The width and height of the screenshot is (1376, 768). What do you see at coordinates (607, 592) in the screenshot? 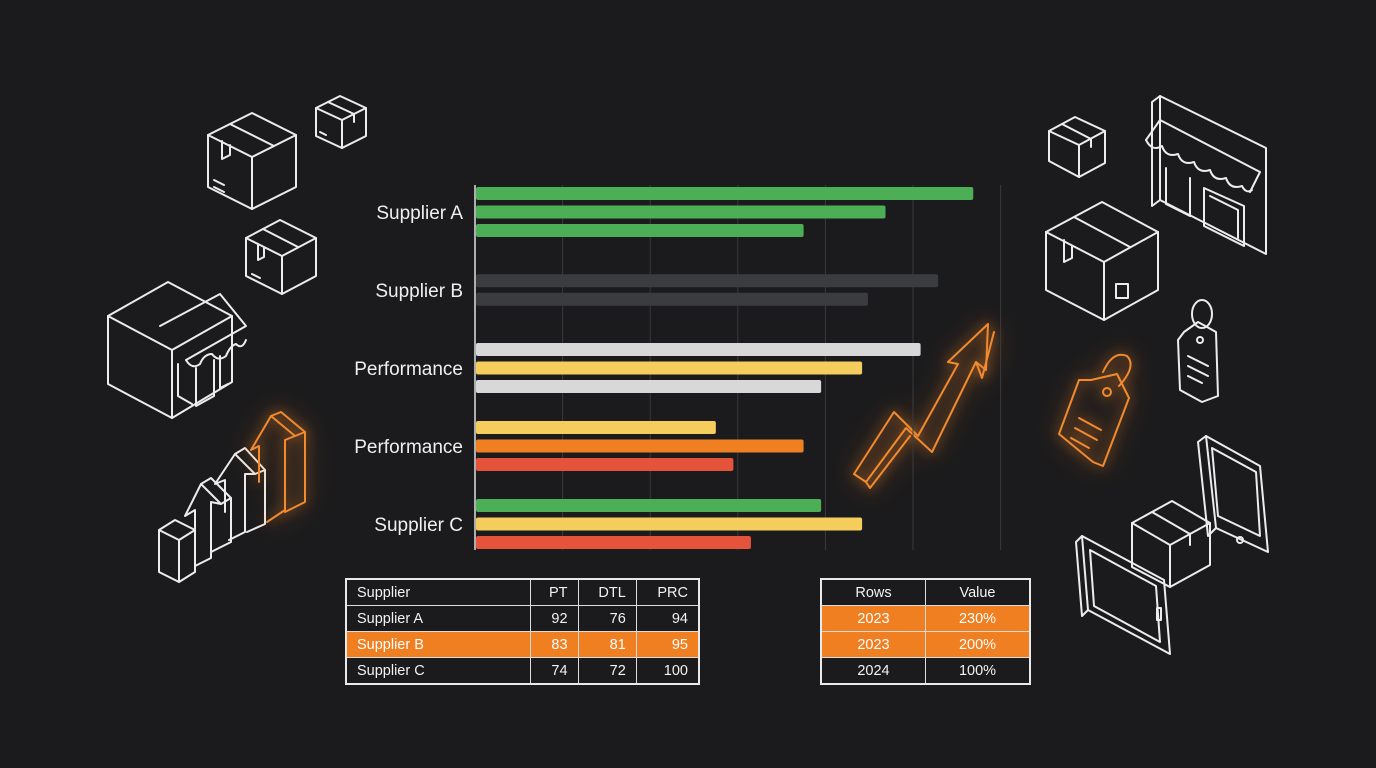
I see `column-header: DTL` at bounding box center [607, 592].